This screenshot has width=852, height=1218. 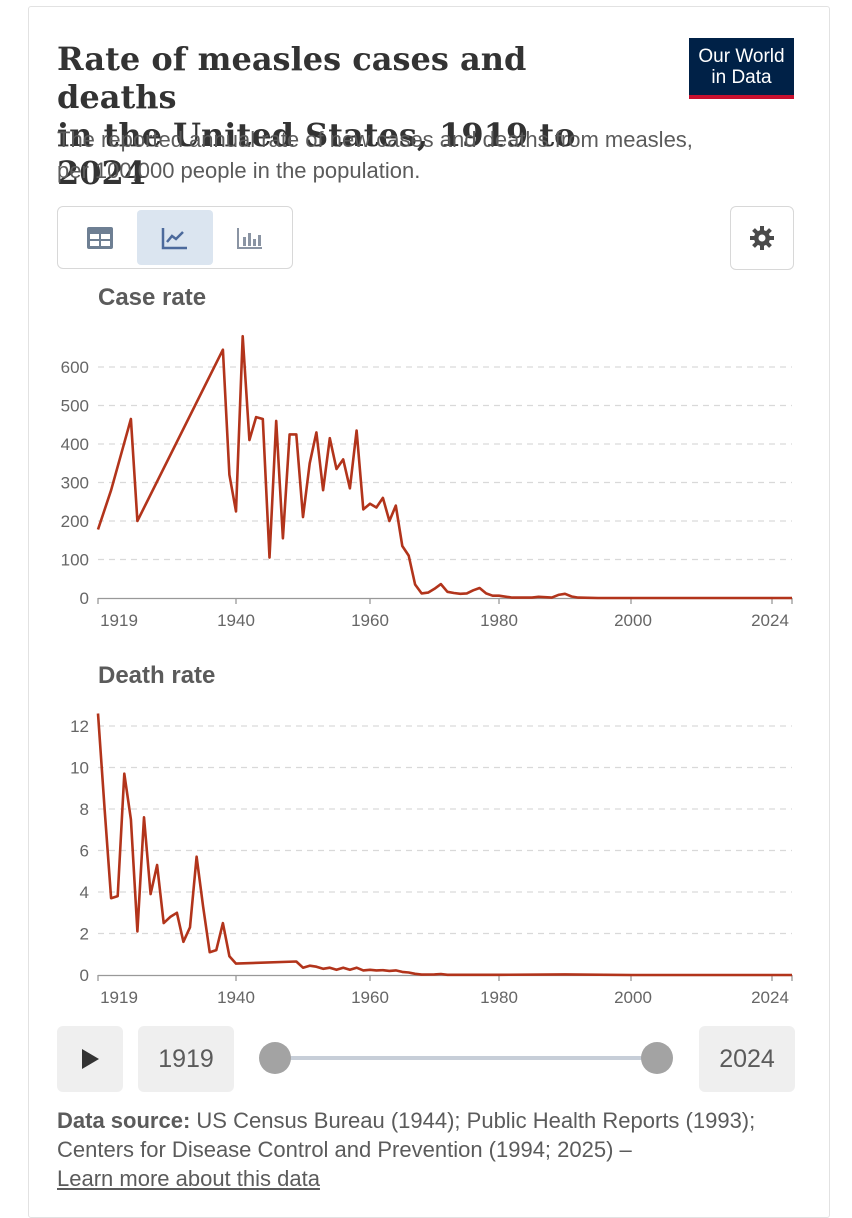 What do you see at coordinates (152, 297) in the screenshot?
I see `case-rate-title: Case rate` at bounding box center [152, 297].